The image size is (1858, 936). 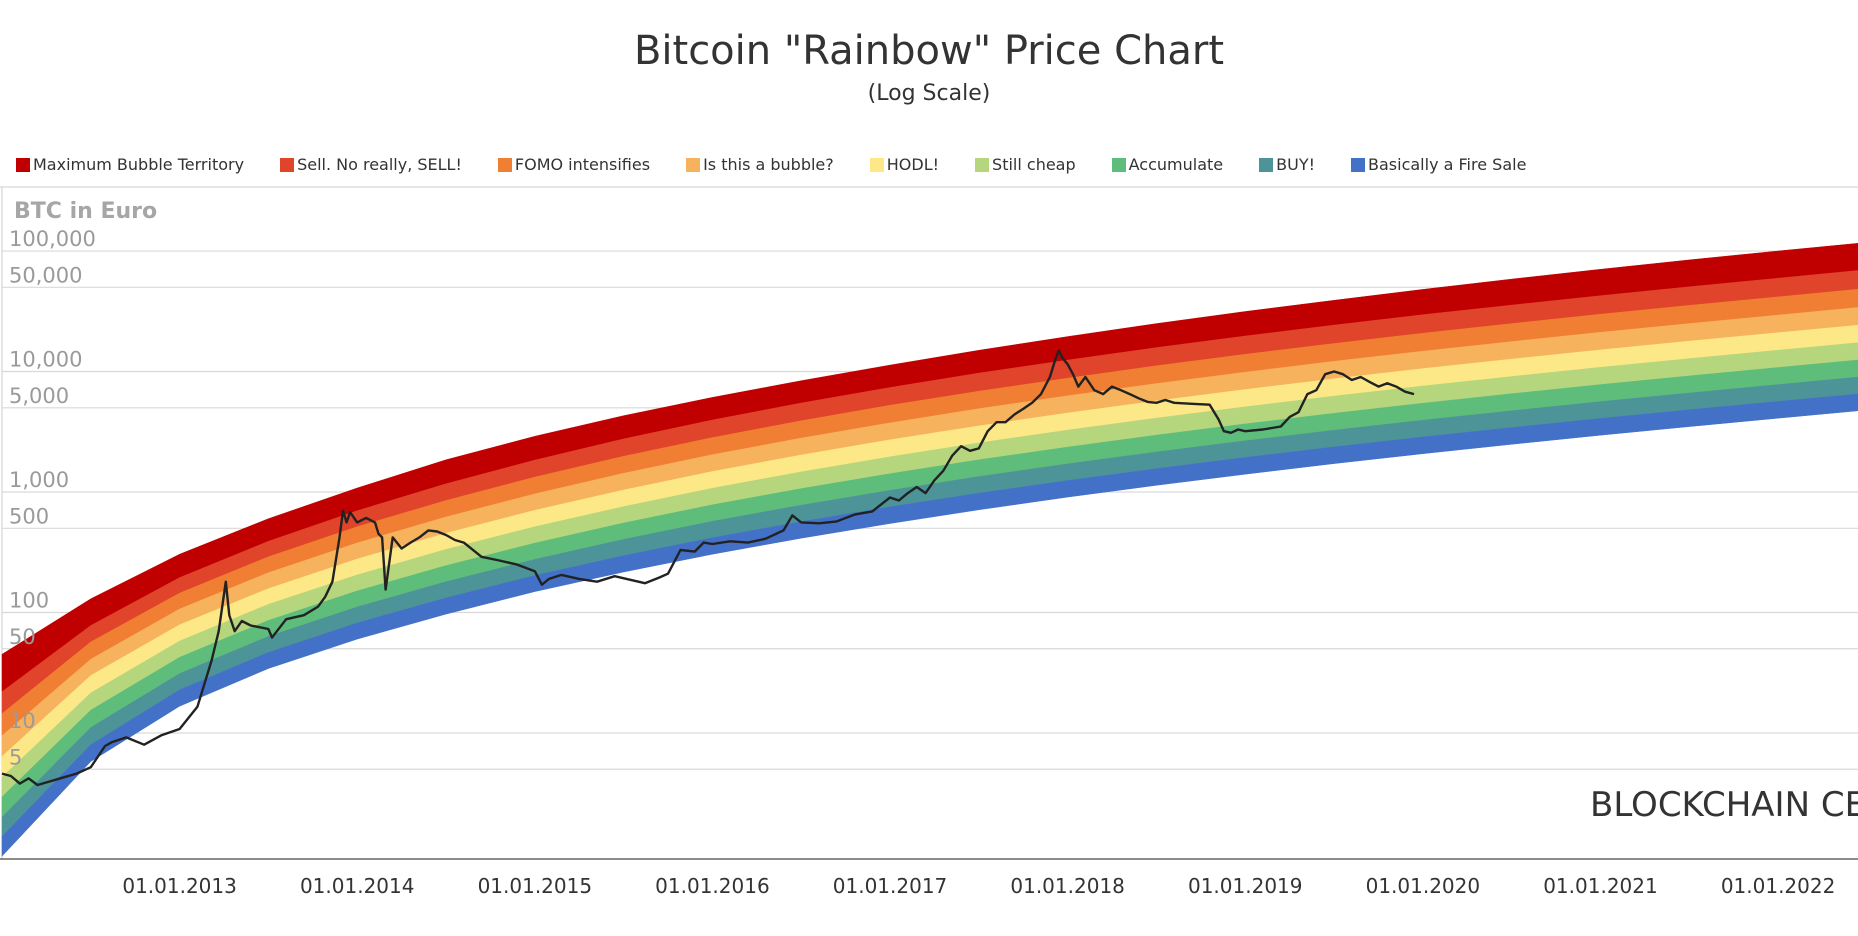 I want to click on legend-item-6: Accumulate, so click(x=1167, y=164).